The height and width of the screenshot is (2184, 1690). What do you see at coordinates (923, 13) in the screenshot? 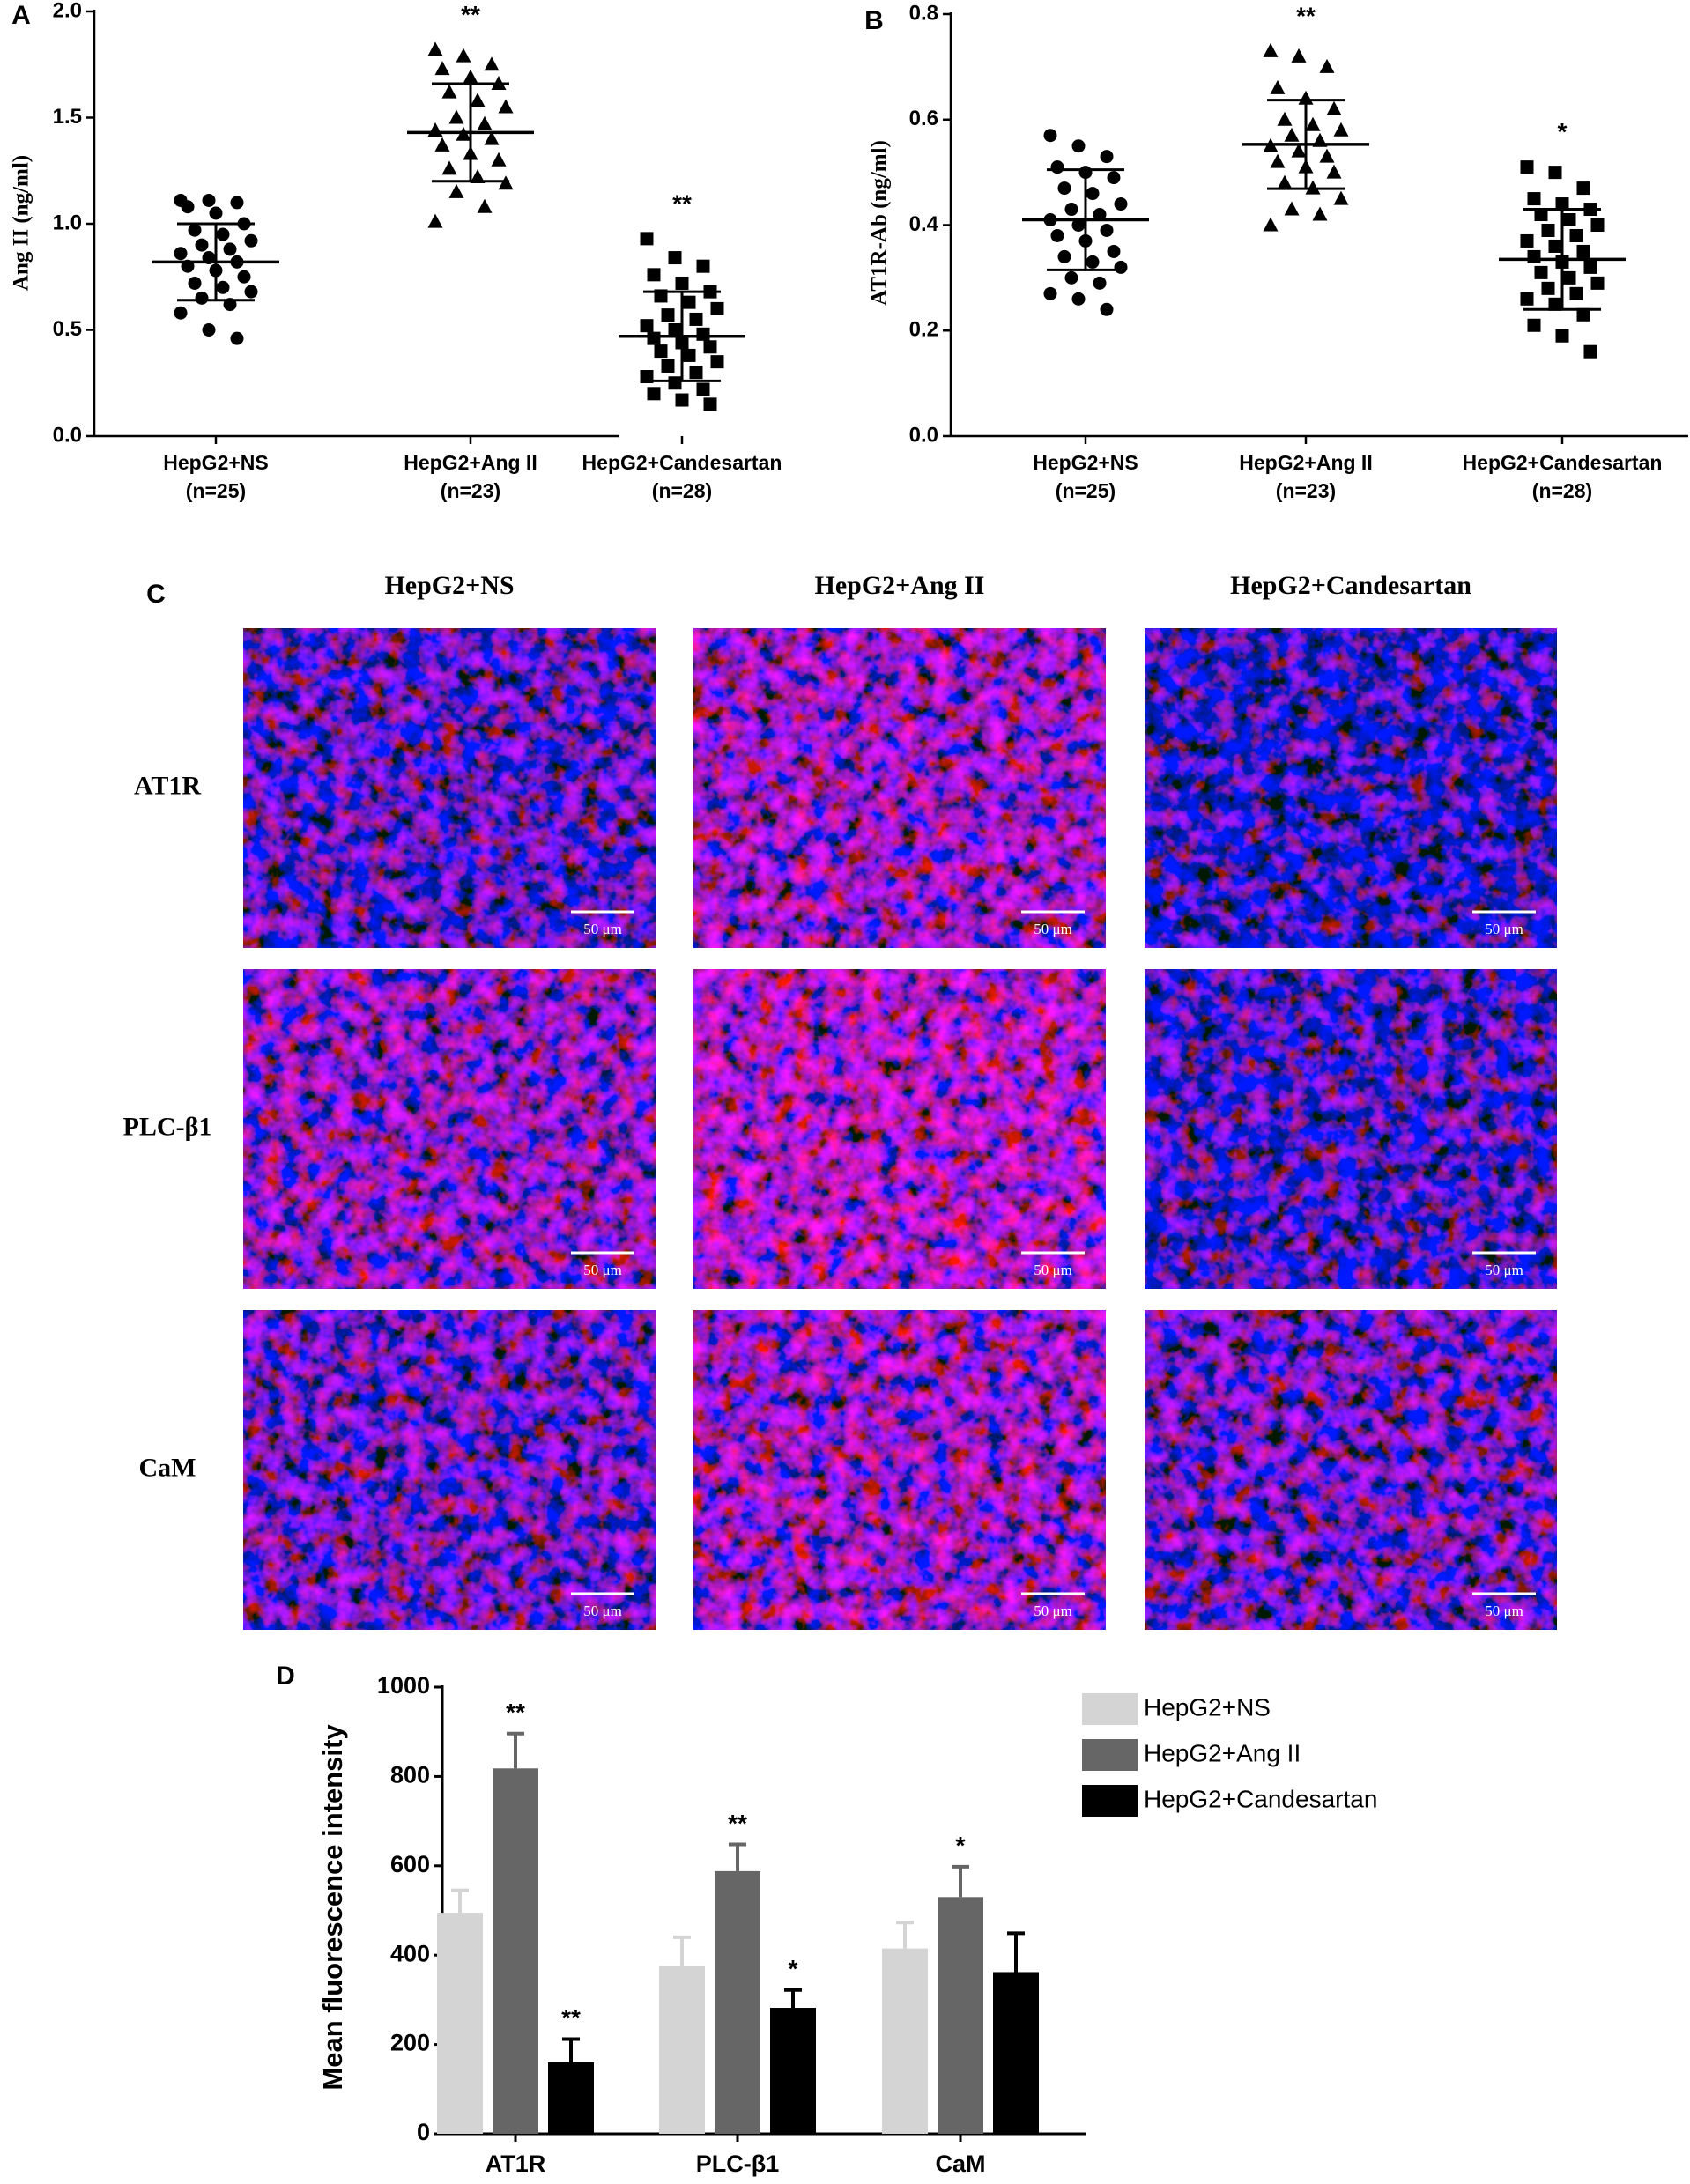
I see `y-tick-label: 0.8` at bounding box center [923, 13].